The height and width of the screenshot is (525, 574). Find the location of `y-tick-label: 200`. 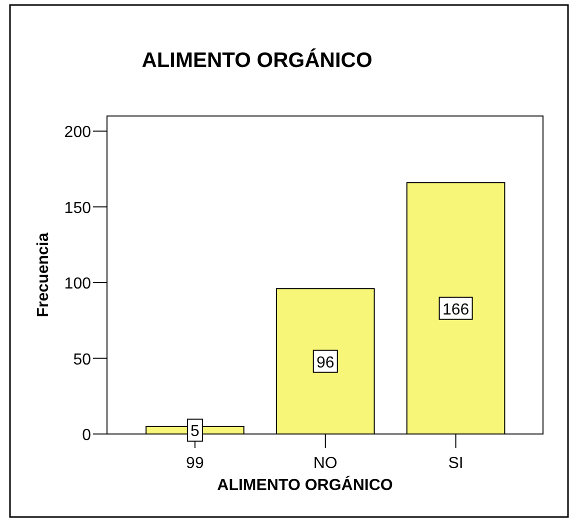

y-tick-label: 200 is located at coordinates (78, 133).